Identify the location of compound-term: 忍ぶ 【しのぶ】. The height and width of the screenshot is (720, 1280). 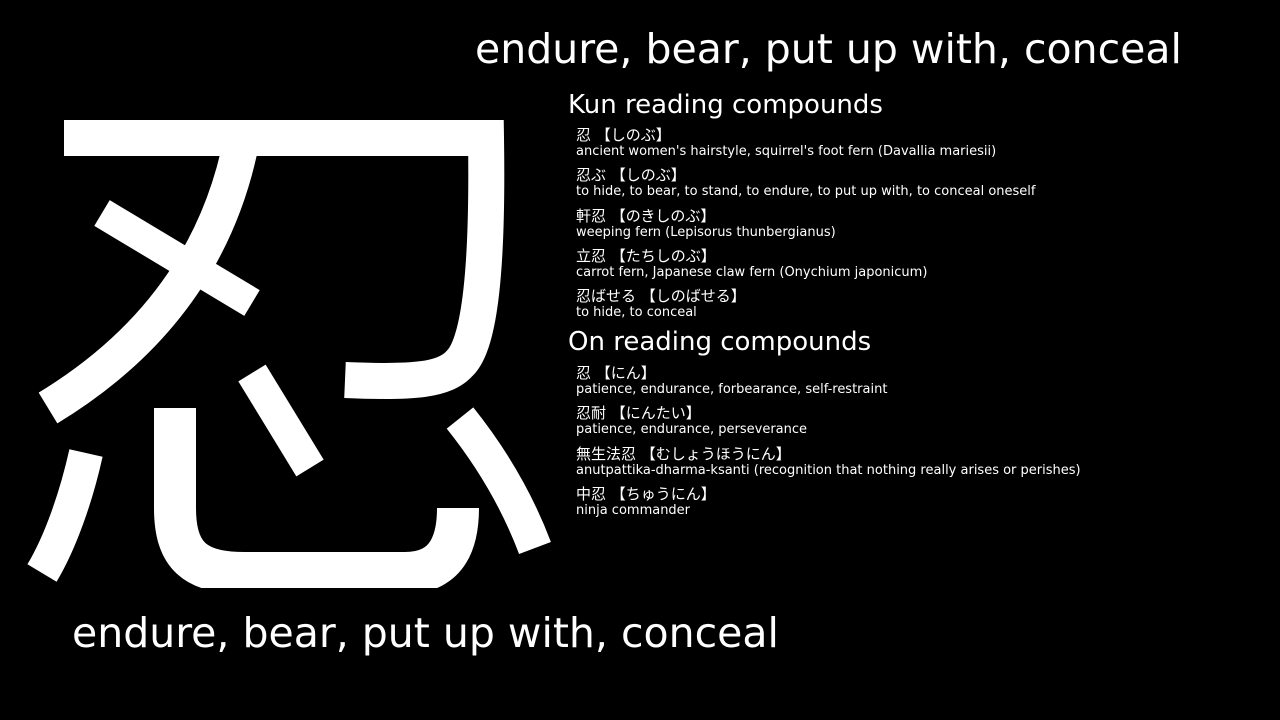
(631, 175).